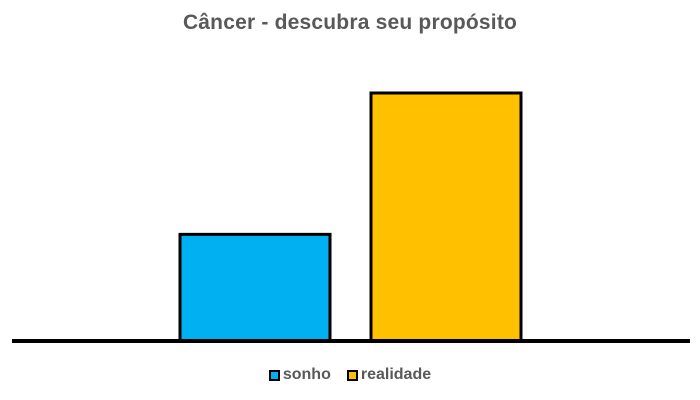  Describe the element at coordinates (255, 287) in the screenshot. I see `bar-sonho` at that location.